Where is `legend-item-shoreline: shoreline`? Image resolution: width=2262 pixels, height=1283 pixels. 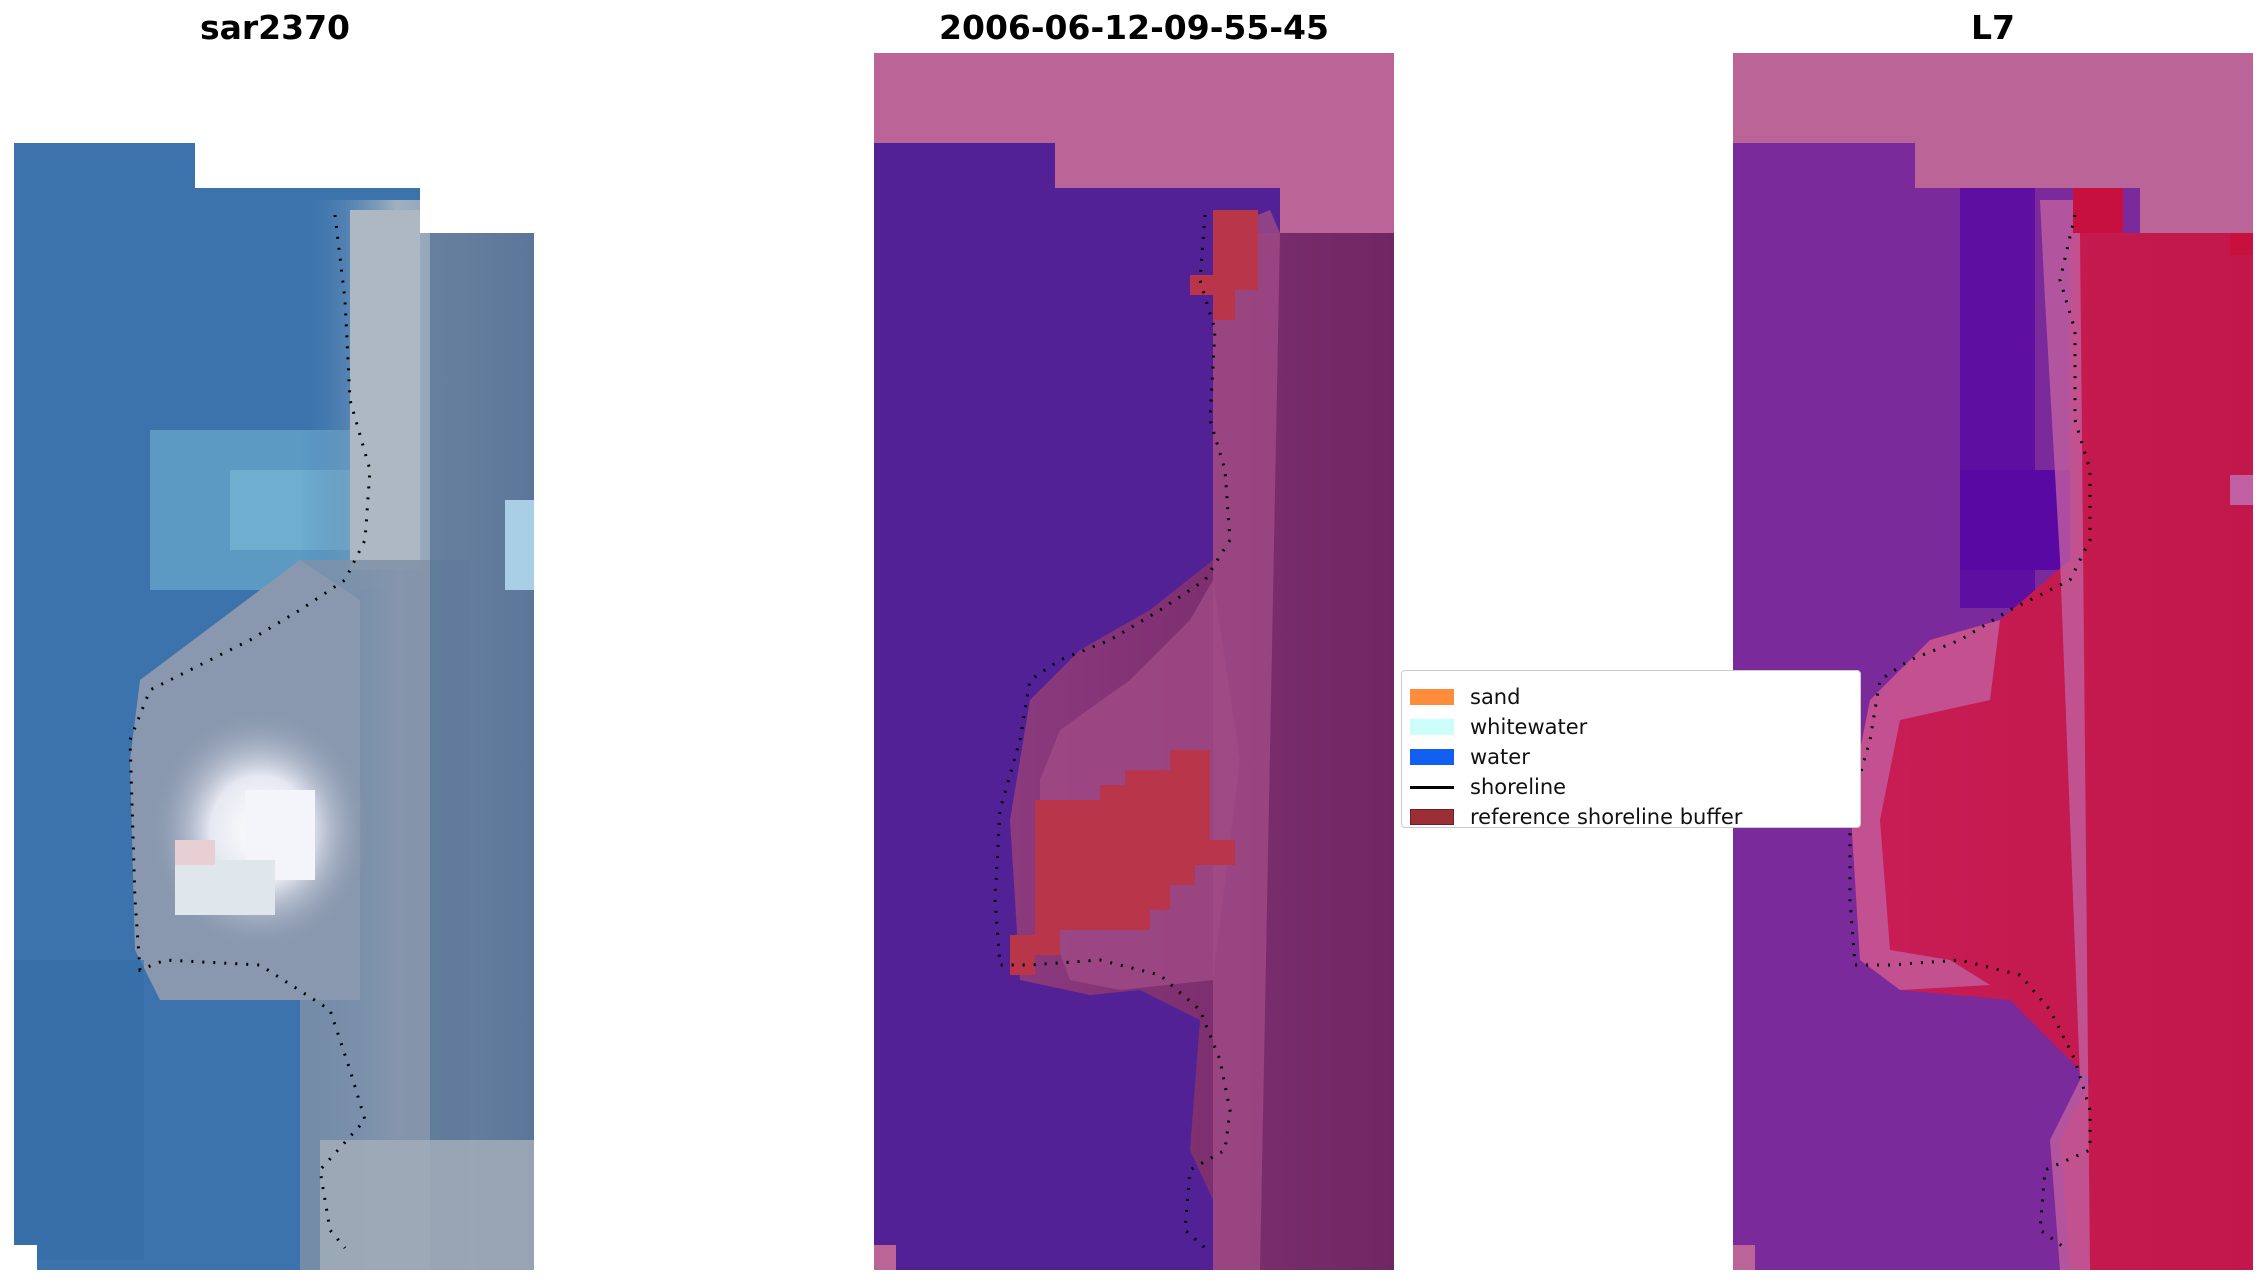
legend-item-shoreline: shoreline is located at coordinates (1488, 787).